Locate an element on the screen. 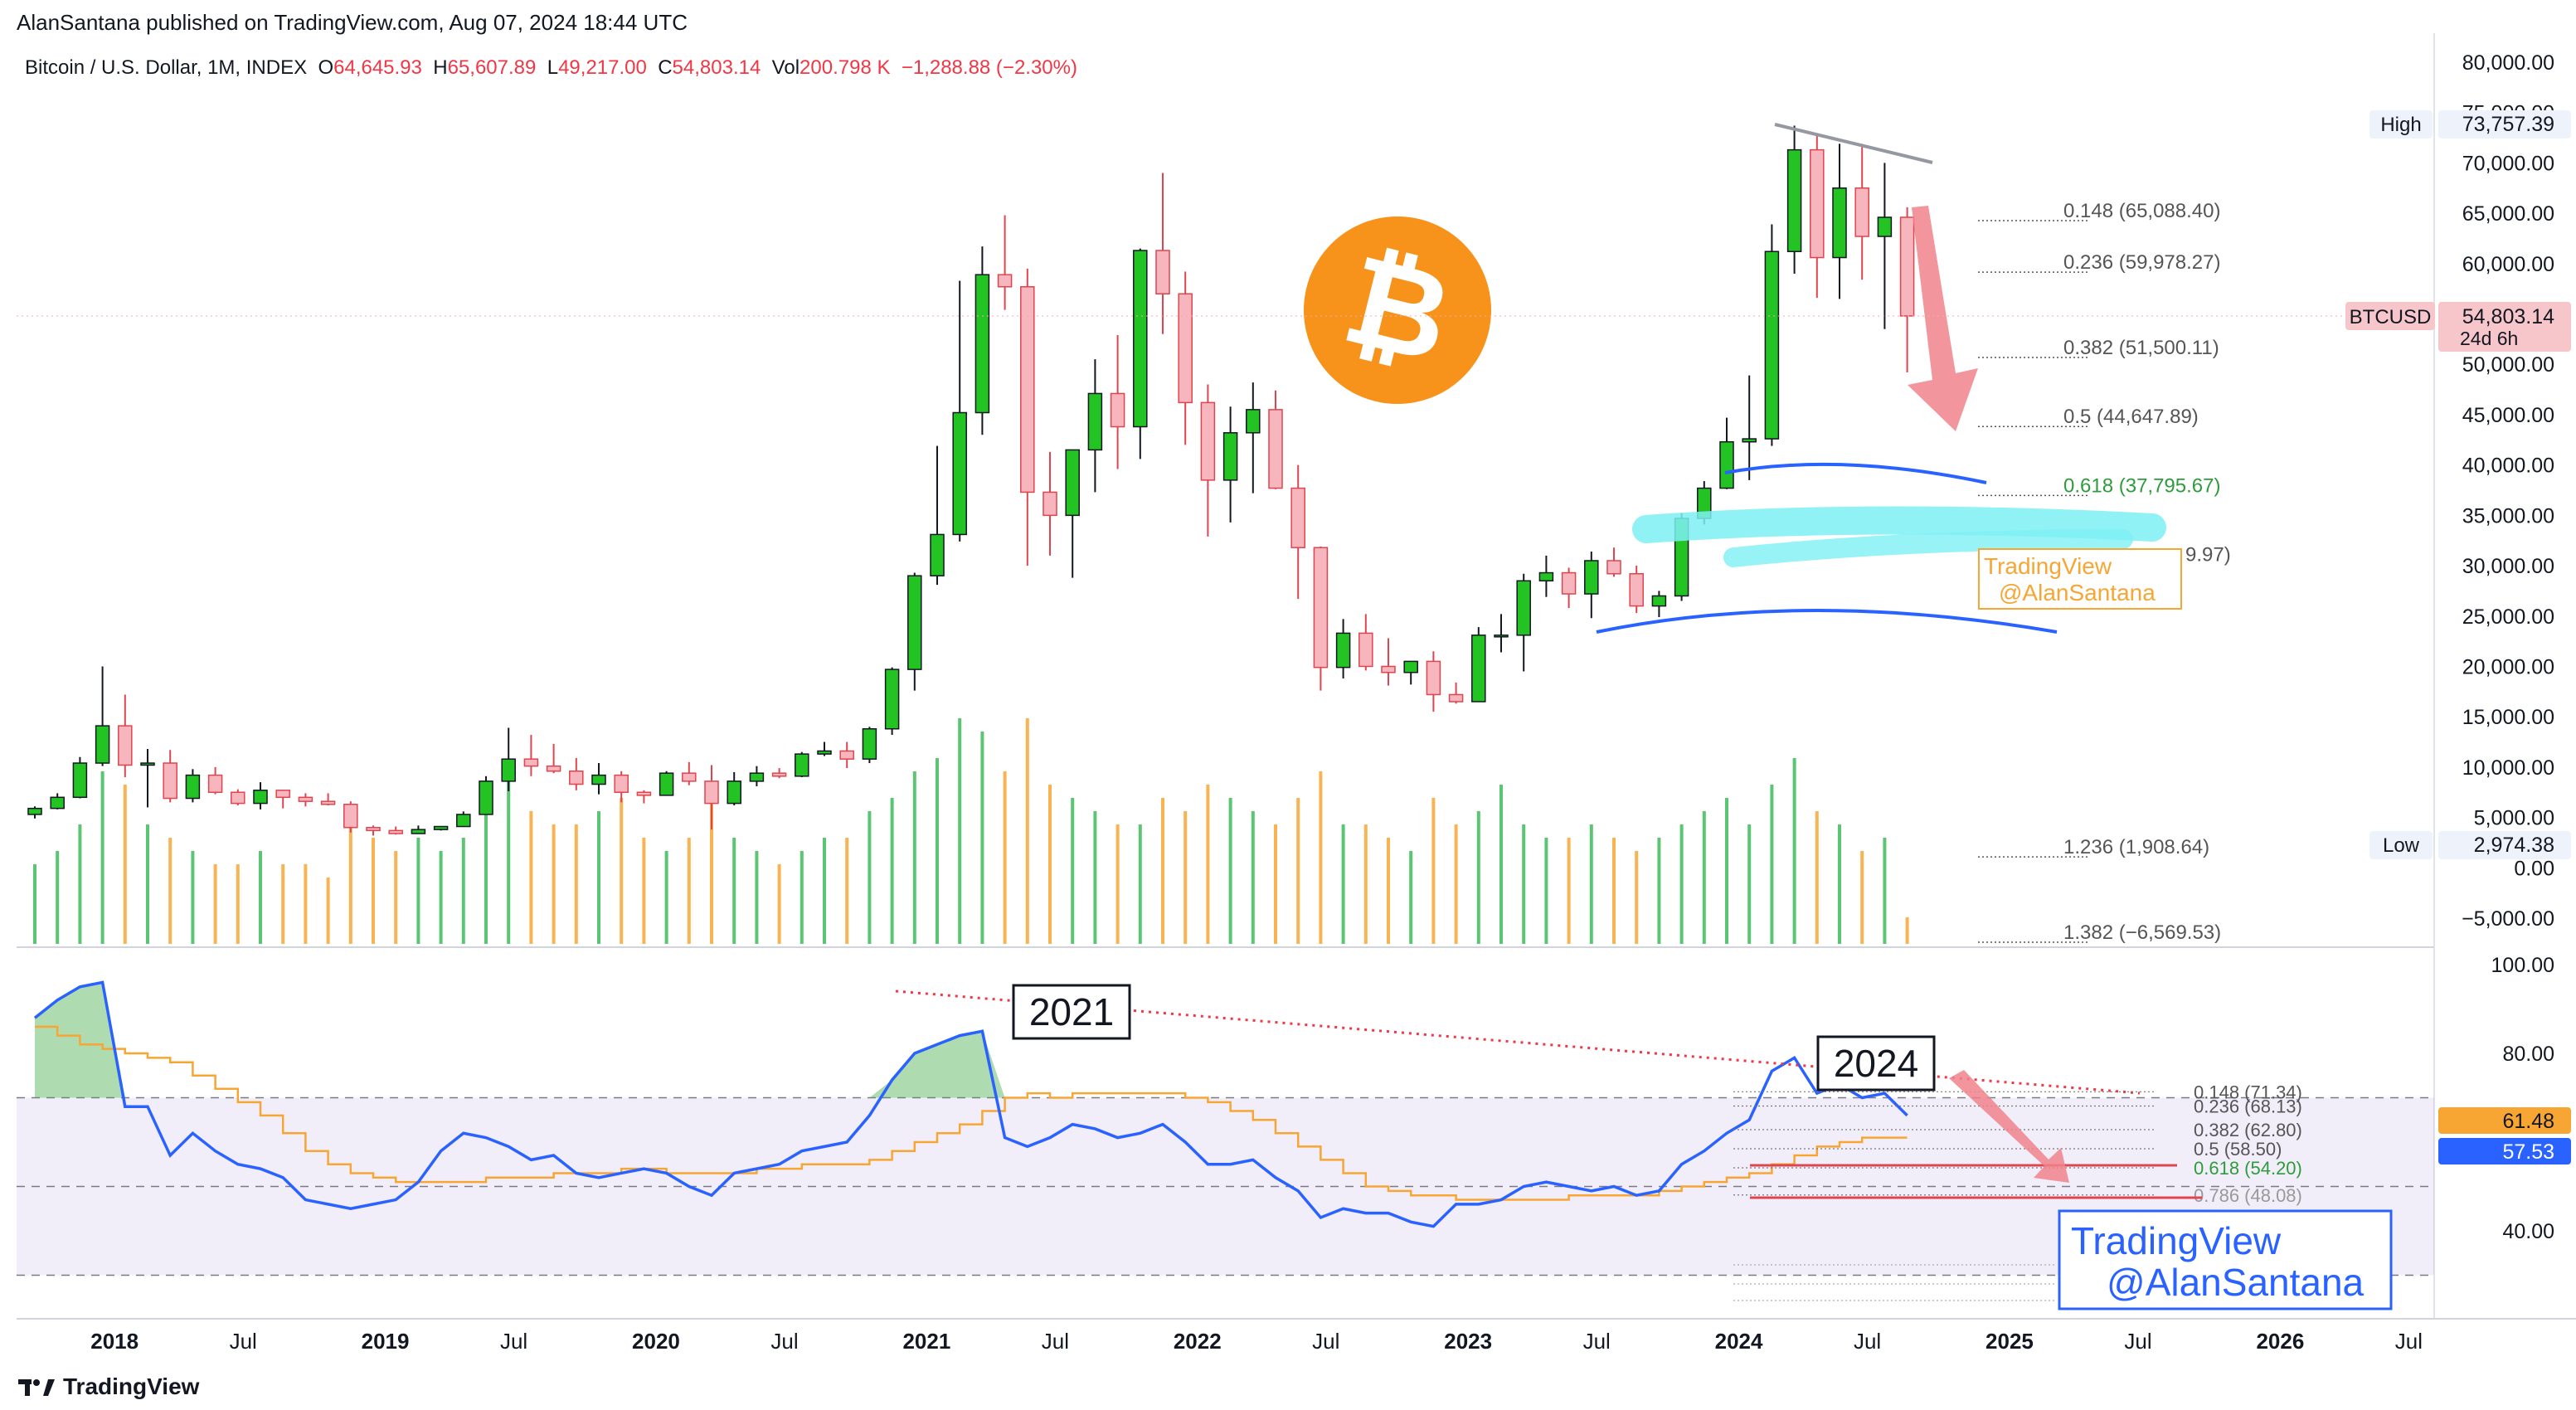  time-tick-label: 2023 is located at coordinates (1468, 1341).